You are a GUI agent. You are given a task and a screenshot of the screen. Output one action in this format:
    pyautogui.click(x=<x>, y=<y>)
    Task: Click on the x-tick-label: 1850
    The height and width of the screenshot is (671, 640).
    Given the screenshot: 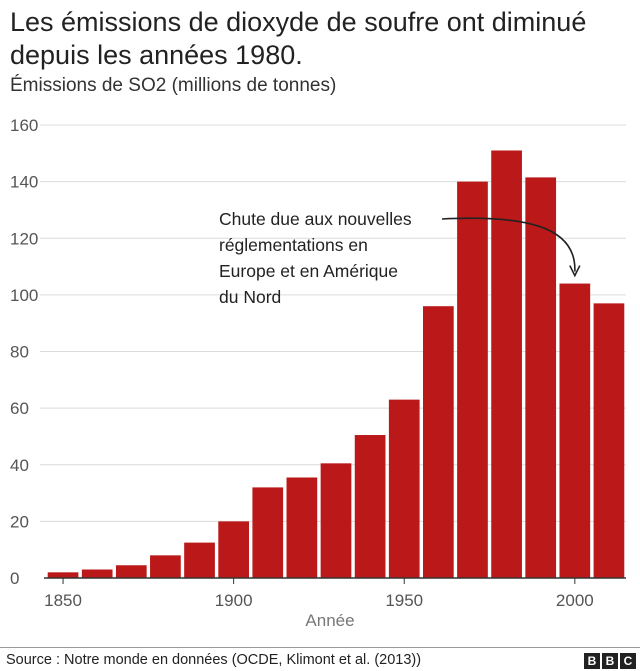 What is the action you would take?
    pyautogui.click(x=63, y=600)
    